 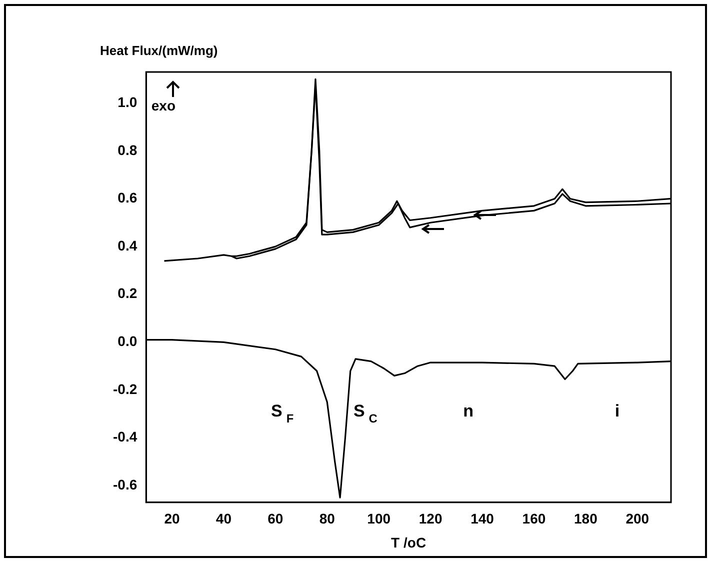 What do you see at coordinates (172, 518) in the screenshot?
I see `x-tick-label: 20` at bounding box center [172, 518].